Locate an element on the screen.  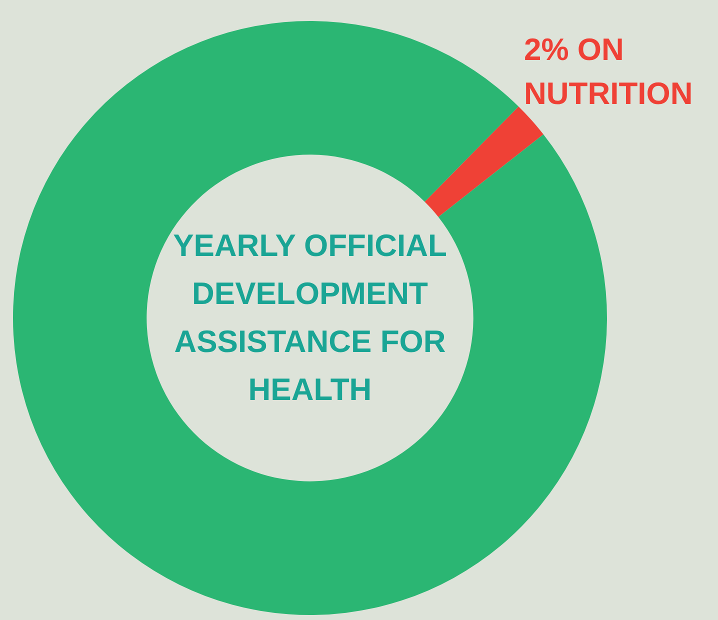
text: YEARLY OFFICIAL DEVELOPMENT ASSISTANCE FOR HEALTH is located at coordinates (310, 318).